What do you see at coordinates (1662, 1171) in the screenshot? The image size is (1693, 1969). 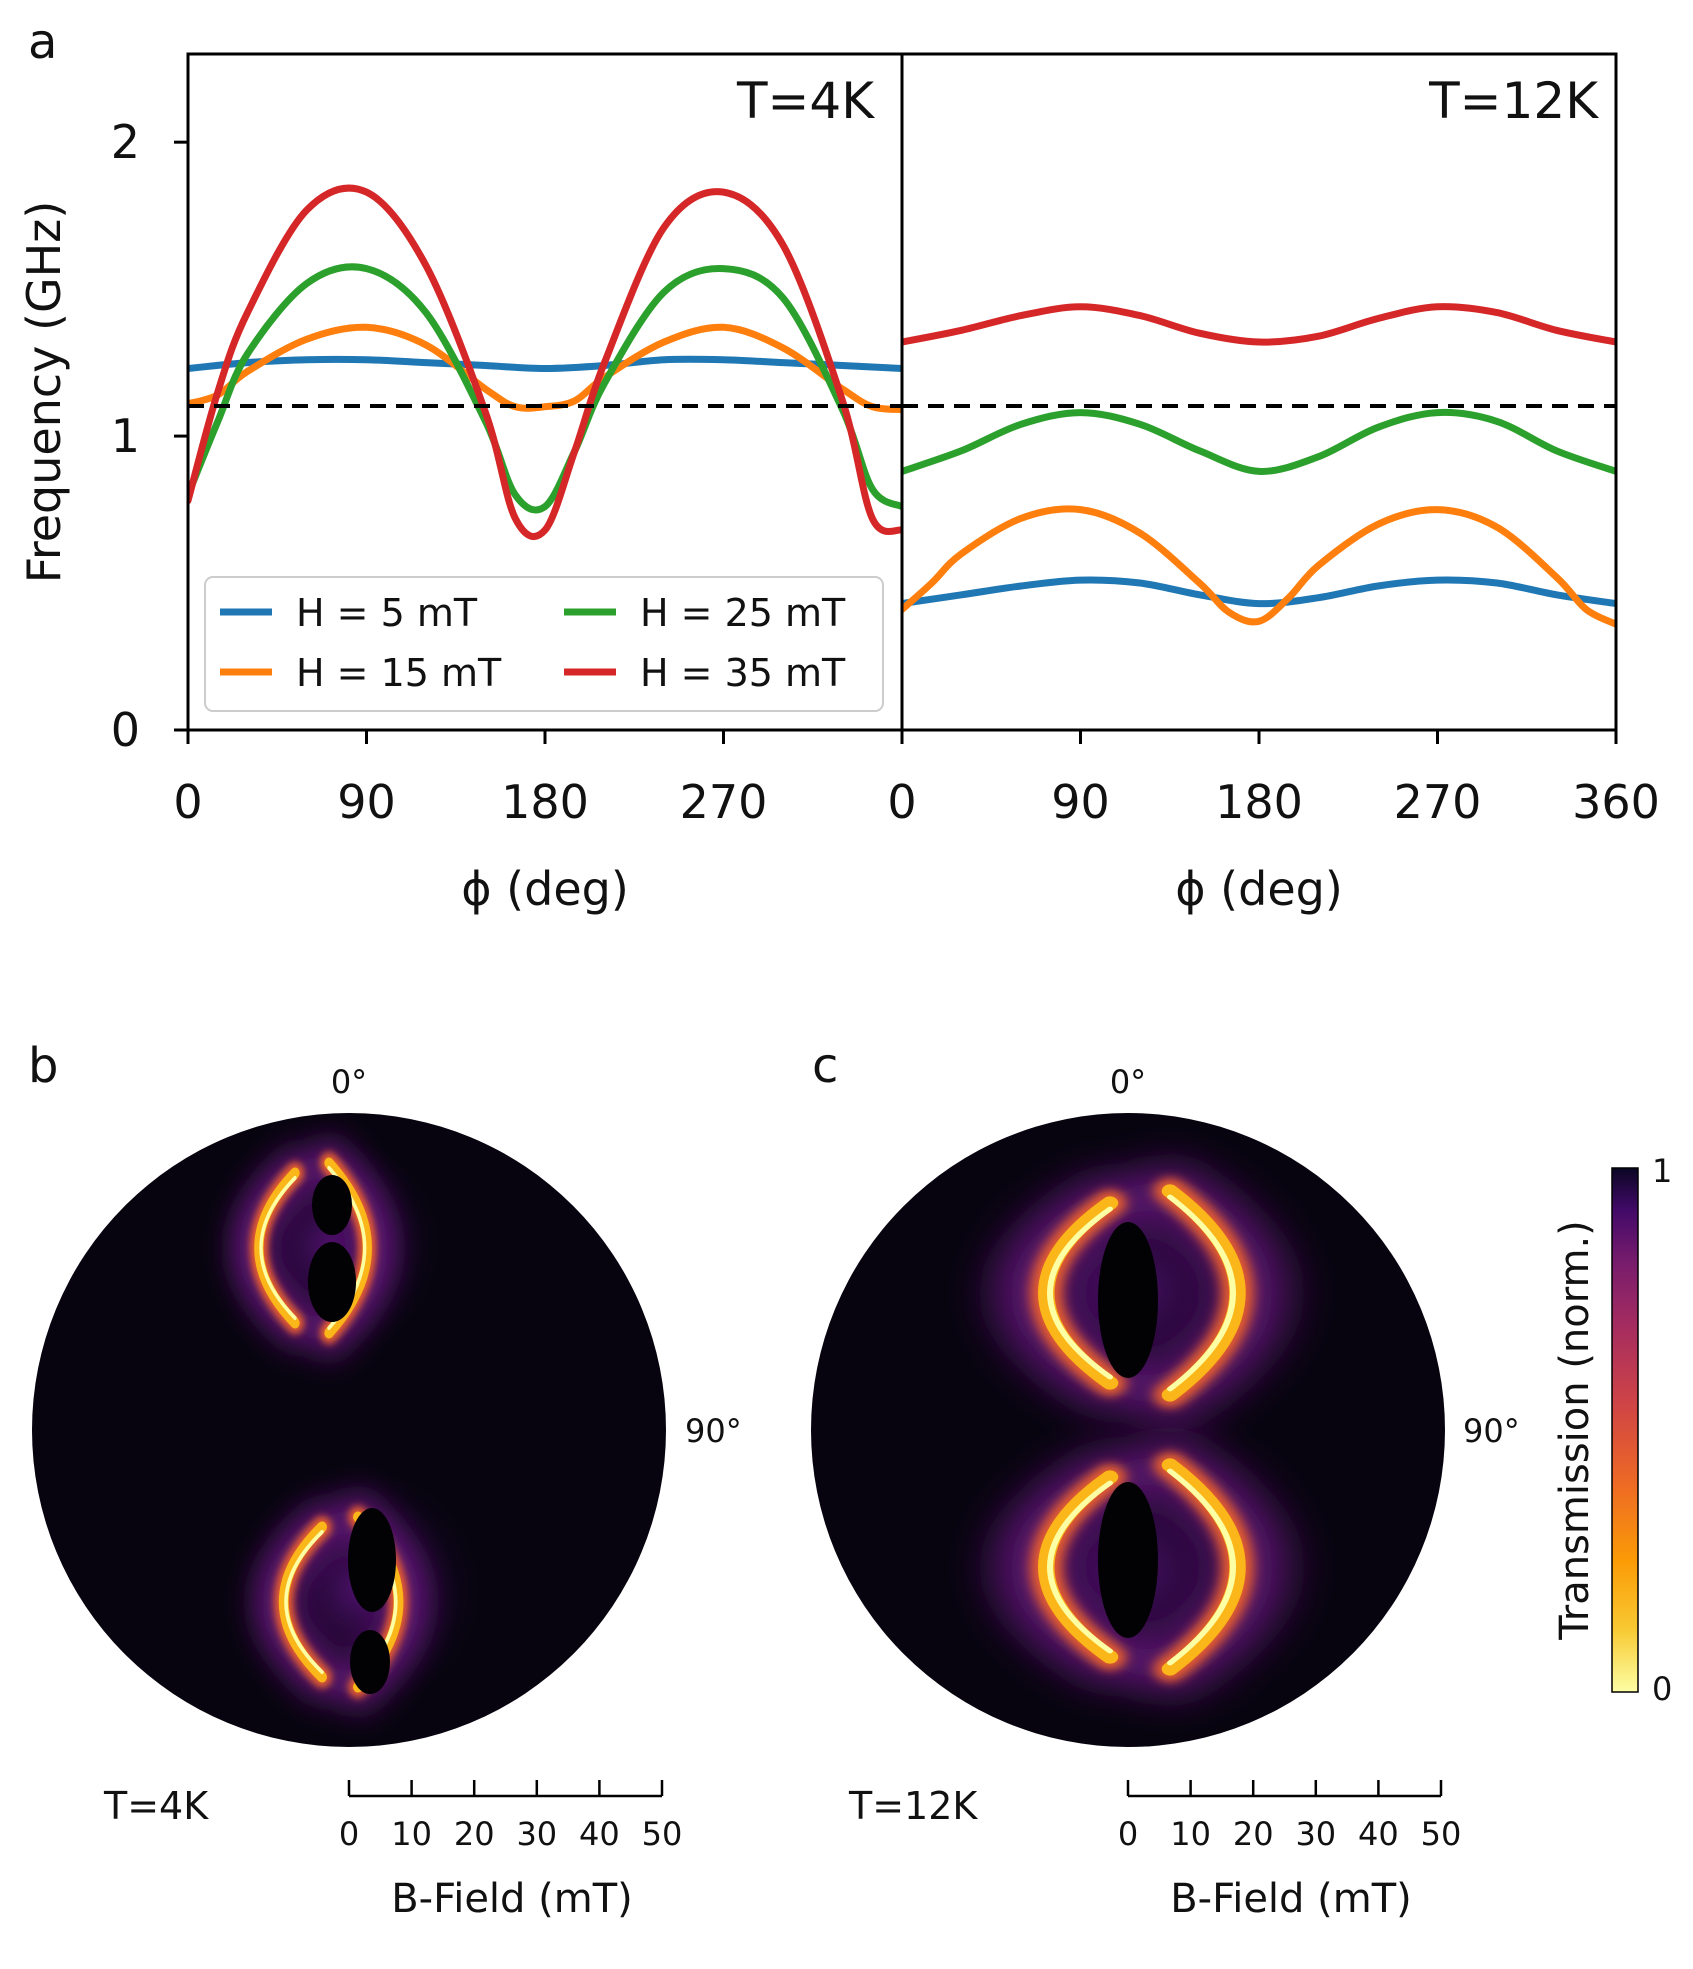 I see `colorbar-max-label: 1` at bounding box center [1662, 1171].